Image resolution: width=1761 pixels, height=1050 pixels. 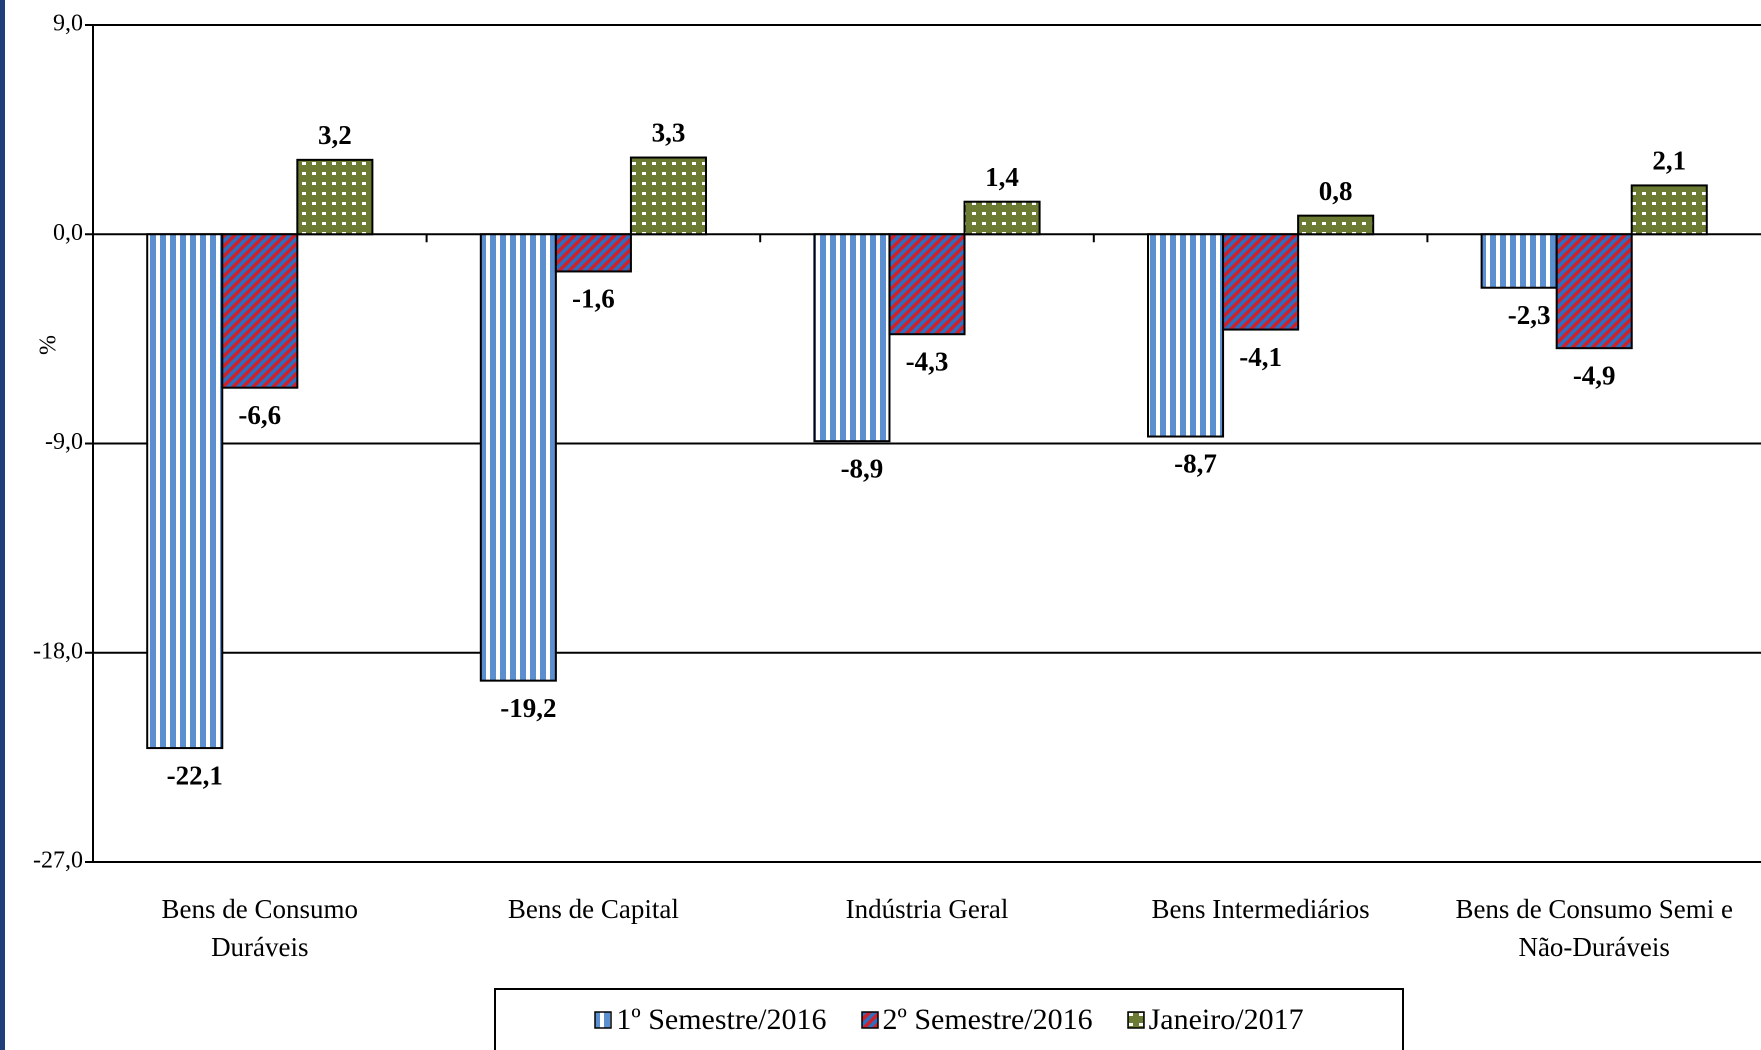 I want to click on value-label: -4,3, so click(x=927, y=361).